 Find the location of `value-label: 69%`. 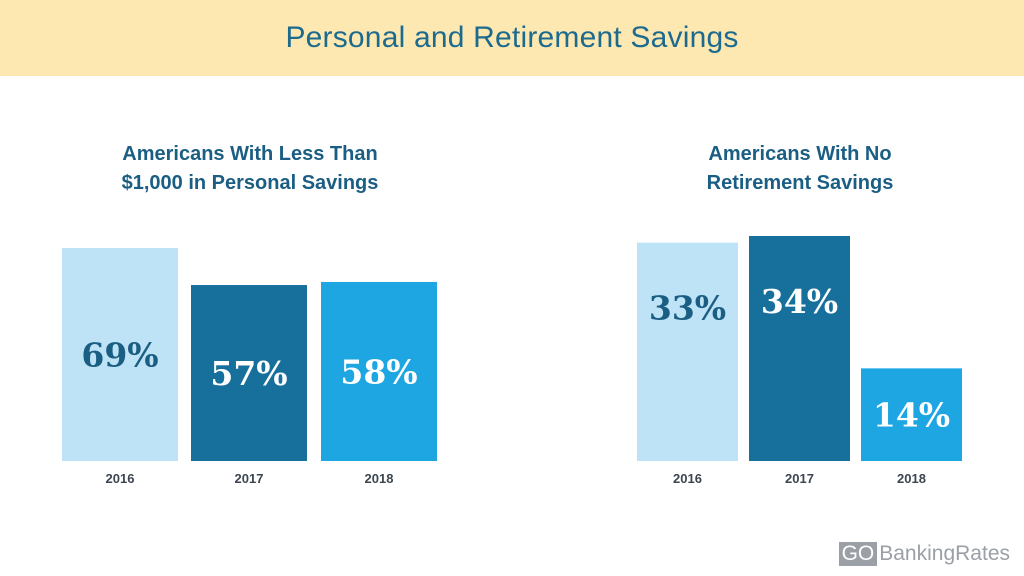

value-label: 69% is located at coordinates (119, 355).